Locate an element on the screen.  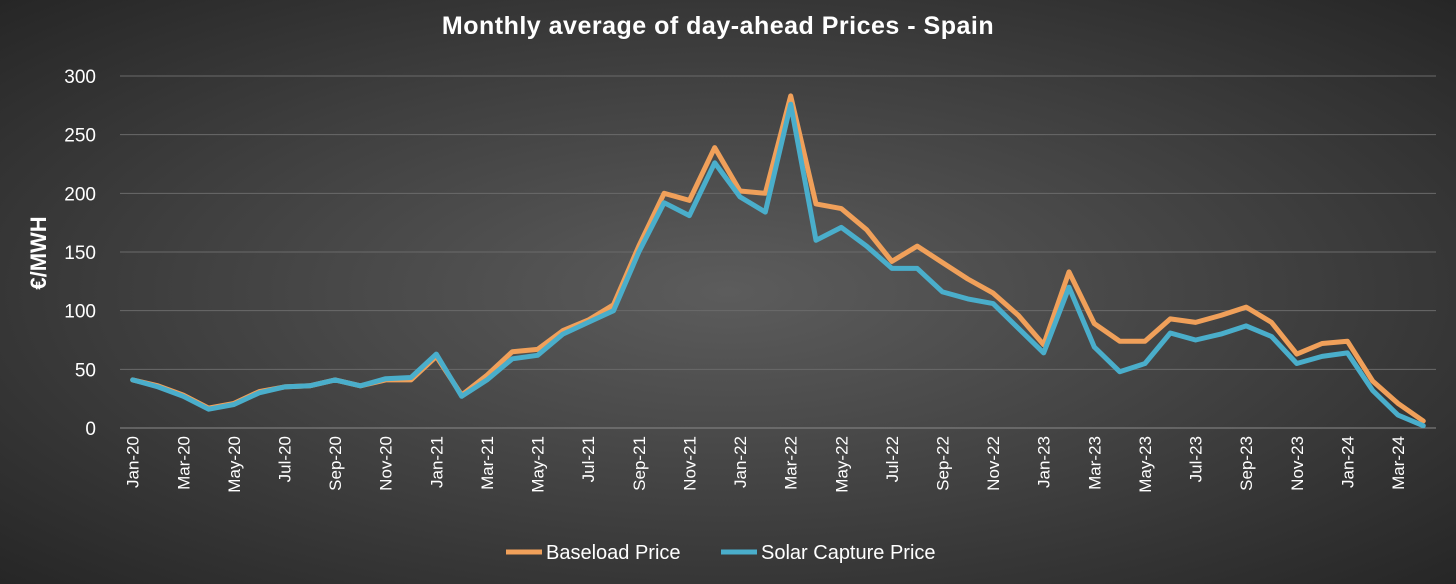
x-tick-label: Jul-23 is located at coordinates (1196, 459).